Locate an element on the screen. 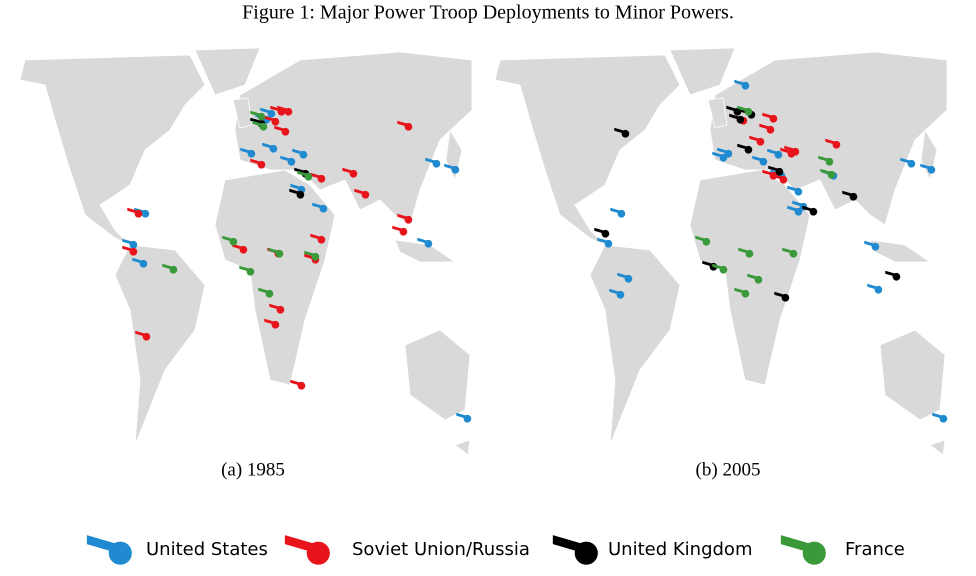  panel-caption: (a) 1985 is located at coordinates (253, 469).